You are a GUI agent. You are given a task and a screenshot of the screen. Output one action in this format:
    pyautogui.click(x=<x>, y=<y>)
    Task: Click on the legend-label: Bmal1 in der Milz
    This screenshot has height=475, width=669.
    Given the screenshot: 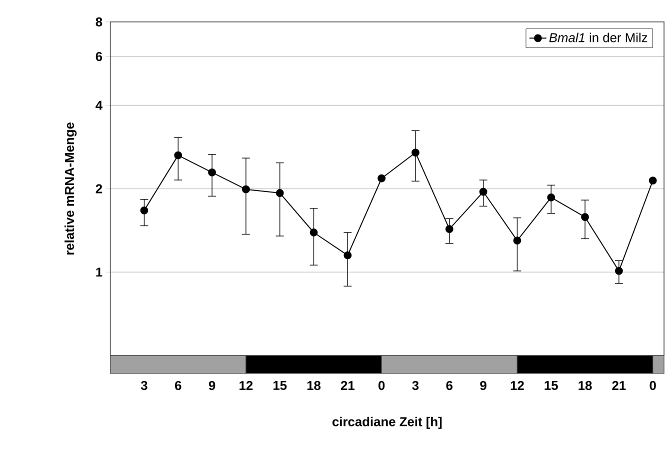 What is the action you would take?
    pyautogui.click(x=598, y=37)
    